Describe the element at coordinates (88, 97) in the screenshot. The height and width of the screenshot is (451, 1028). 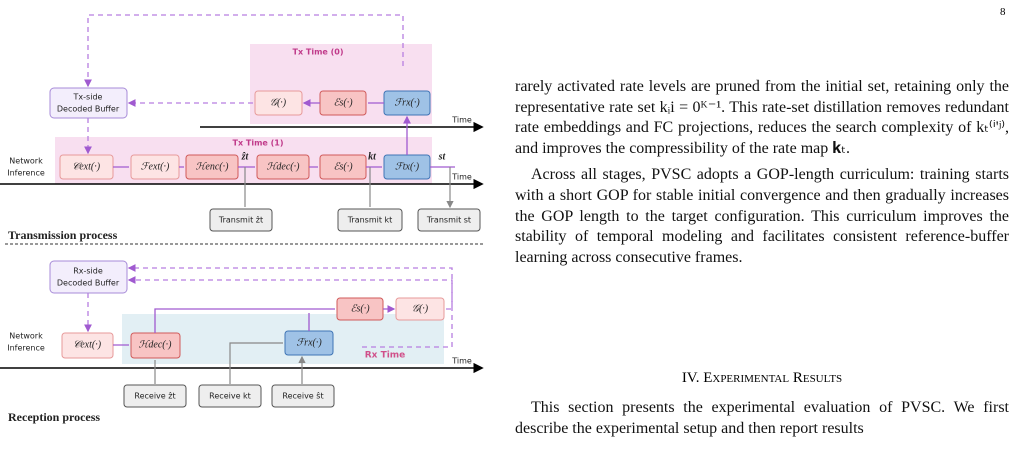
I see `buffer-label: Tx-side` at that location.